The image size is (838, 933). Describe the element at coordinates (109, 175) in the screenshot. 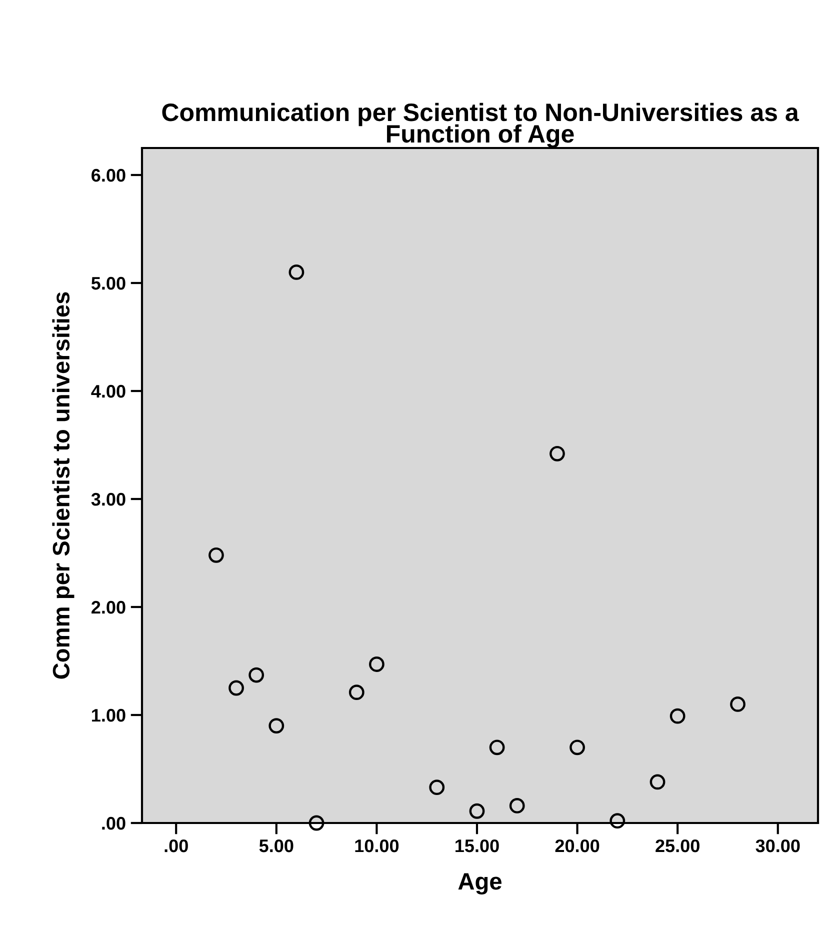

I see `y-tick-label: 6.00` at that location.